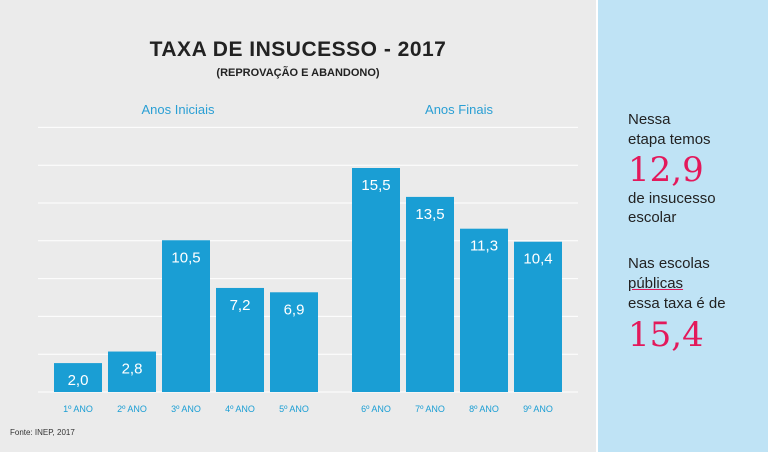 The image size is (768, 452). What do you see at coordinates (298, 73) in the screenshot?
I see `chart-subtitle: (REPROVAÇÃO E ABANDONO)` at bounding box center [298, 73].